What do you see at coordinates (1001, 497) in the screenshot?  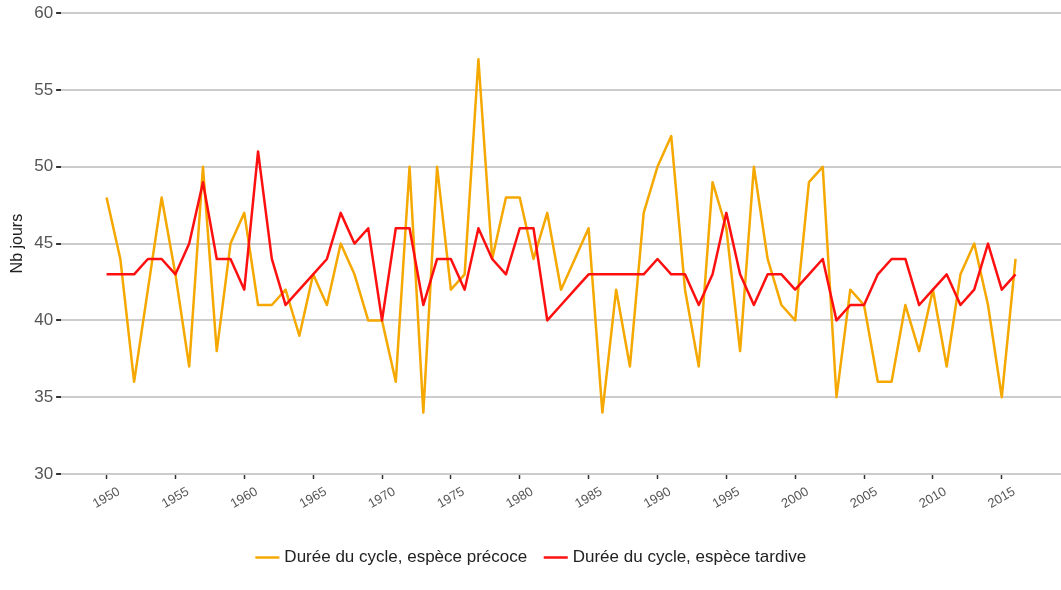 I see `x-tick-label: 2015` at bounding box center [1001, 497].